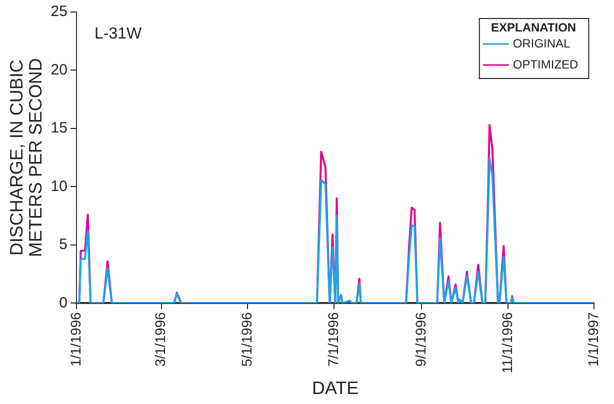 Image resolution: width=614 pixels, height=404 pixels. Describe the element at coordinates (26, 158) in the screenshot. I see `y-axis-title: DISCHARGE, IN CUBIC METERS PER SECOND` at that location.